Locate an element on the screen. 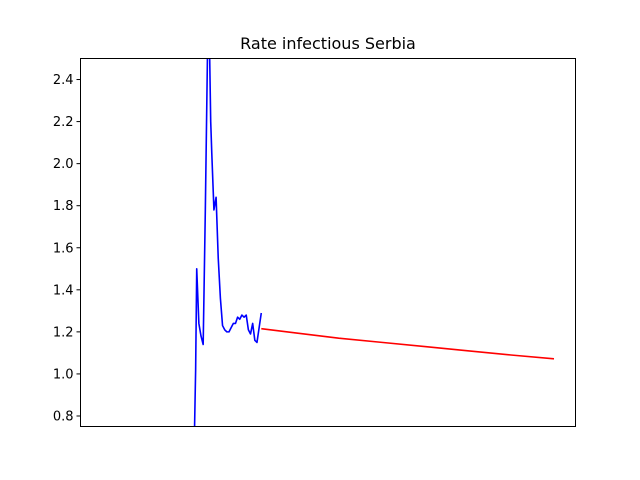  chart-title: Rate infectious Serbia is located at coordinates (328, 43).